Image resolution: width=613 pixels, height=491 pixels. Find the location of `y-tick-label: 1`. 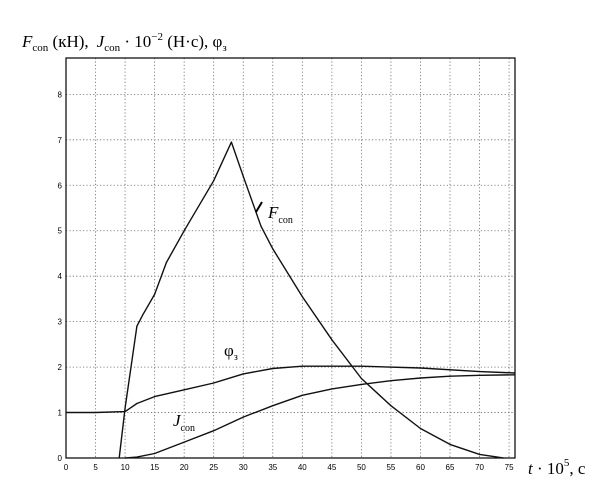

y-tick-label: 1 is located at coordinates (60, 413).